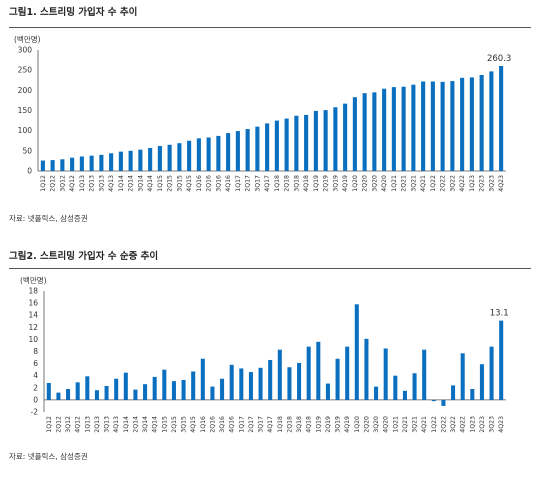  Describe the element at coordinates (499, 314) in the screenshot. I see `data-label: 13.1` at that location.